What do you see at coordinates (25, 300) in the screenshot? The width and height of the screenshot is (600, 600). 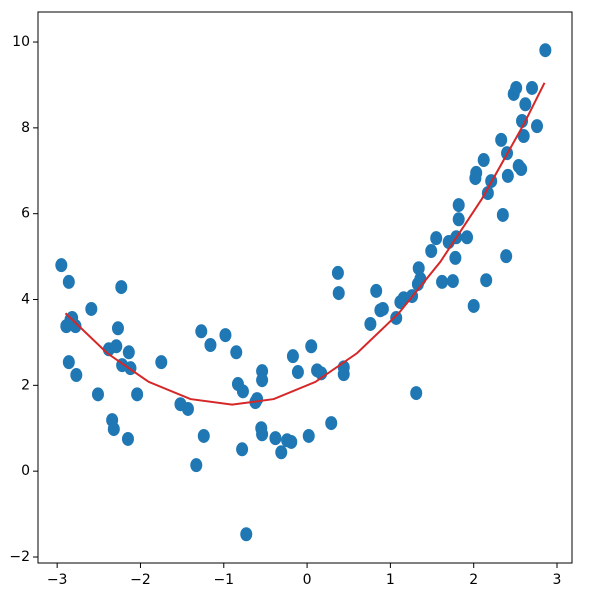 I see `y-tick-label: 4` at bounding box center [25, 300].